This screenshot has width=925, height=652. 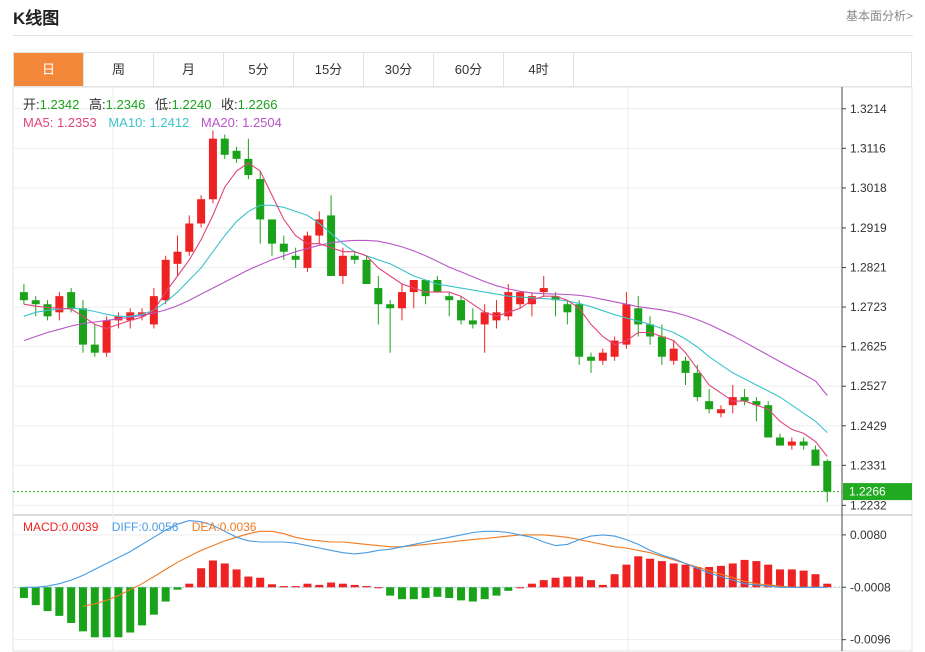 I want to click on tab-60min: 60分, so click(x=469, y=69).